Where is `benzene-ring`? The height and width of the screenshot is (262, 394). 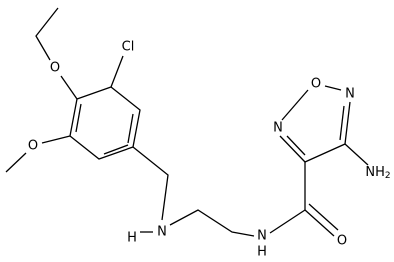 benzene-ring is located at coordinates (105, 123).